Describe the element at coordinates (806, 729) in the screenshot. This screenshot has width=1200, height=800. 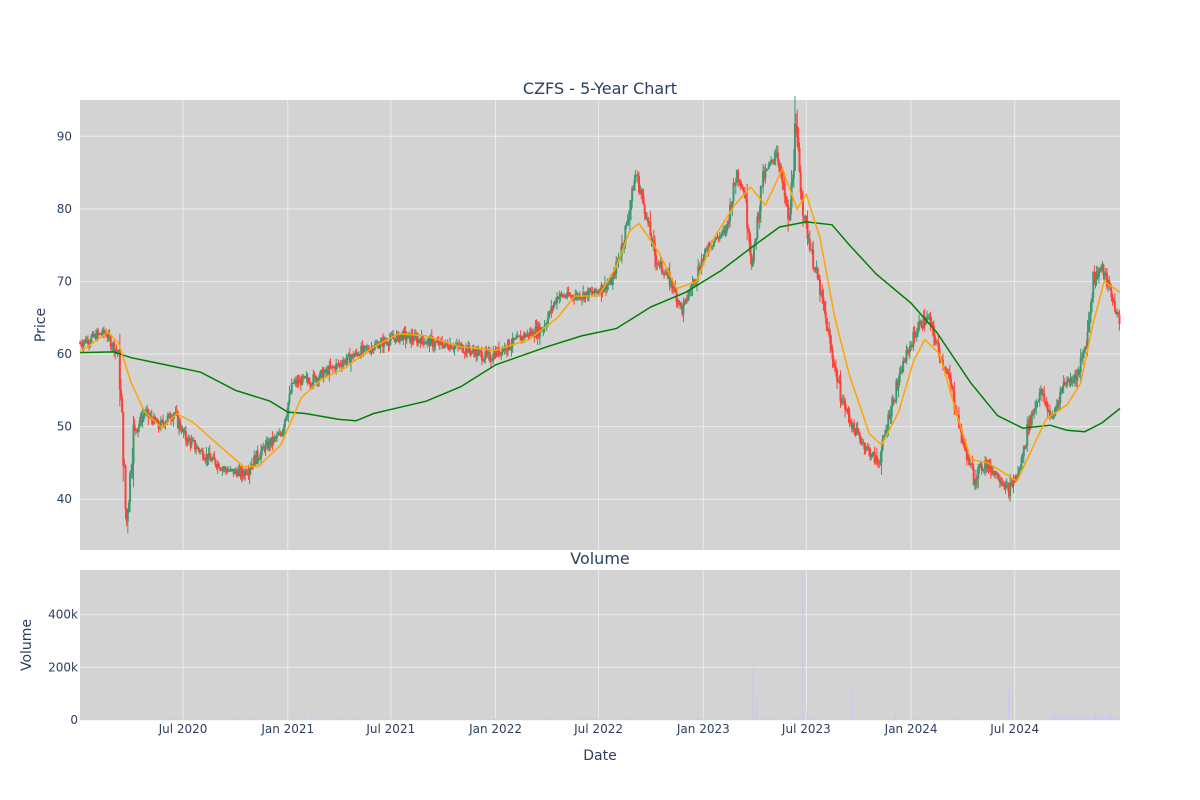
I see `x-tick-label: Jul 2023` at that location.